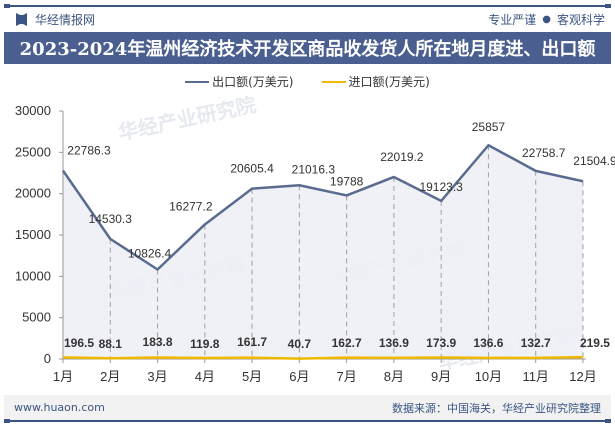  I want to click on export-data-label: 22019.2, so click(402, 157).